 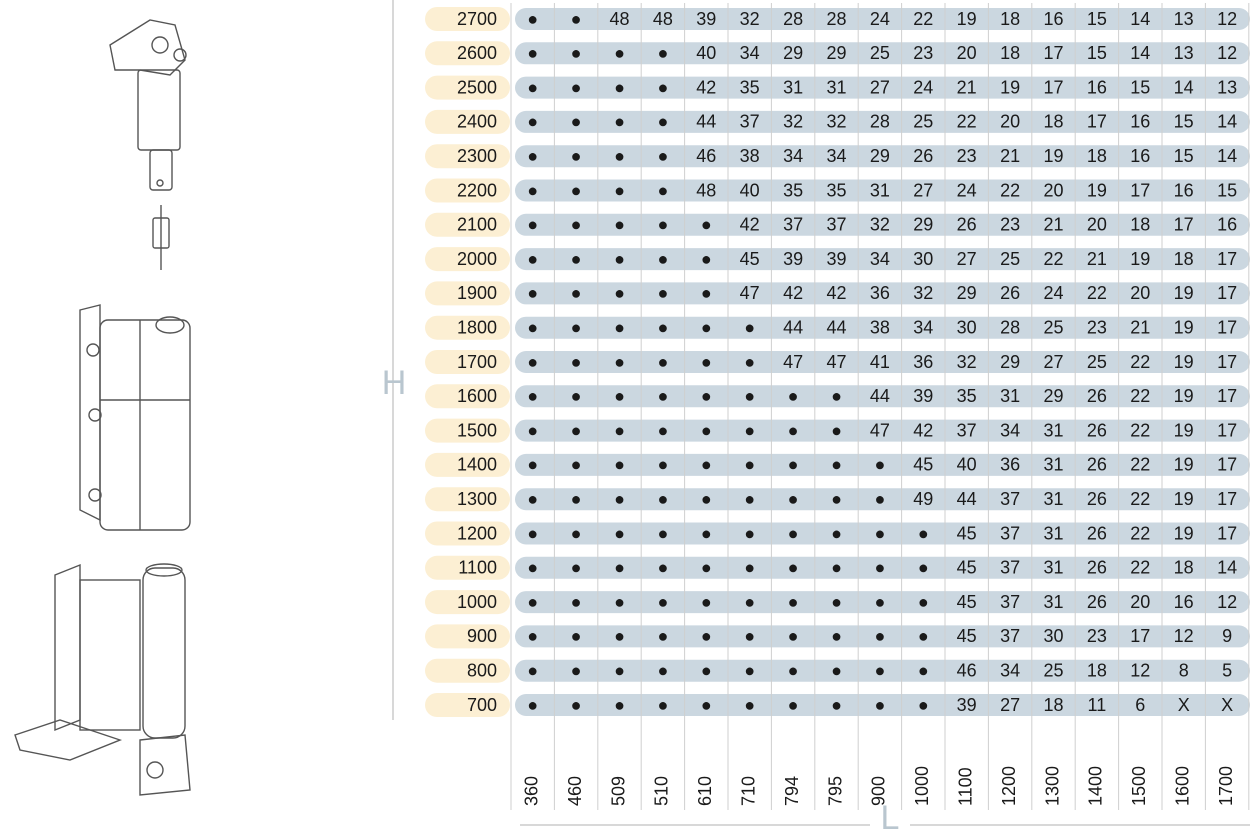 What do you see at coordinates (1140, 259) in the screenshot?
I see `cell: 19` at bounding box center [1140, 259].